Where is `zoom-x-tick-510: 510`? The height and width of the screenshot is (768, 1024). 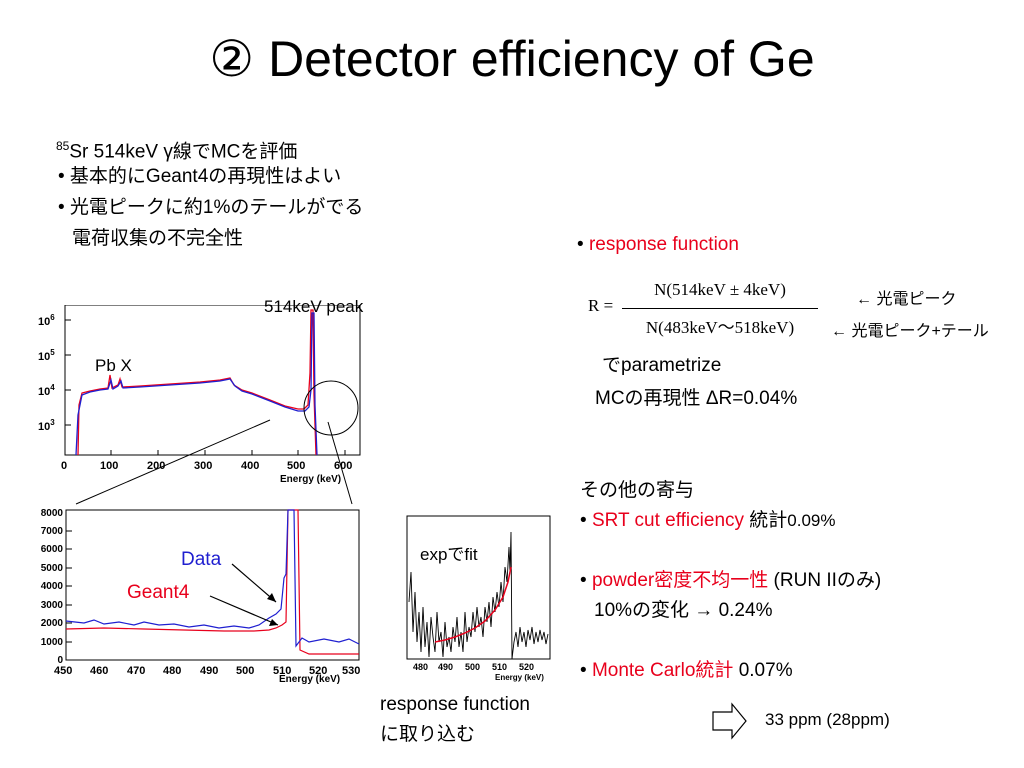 zoom-x-tick-510: 510 is located at coordinates (282, 671).